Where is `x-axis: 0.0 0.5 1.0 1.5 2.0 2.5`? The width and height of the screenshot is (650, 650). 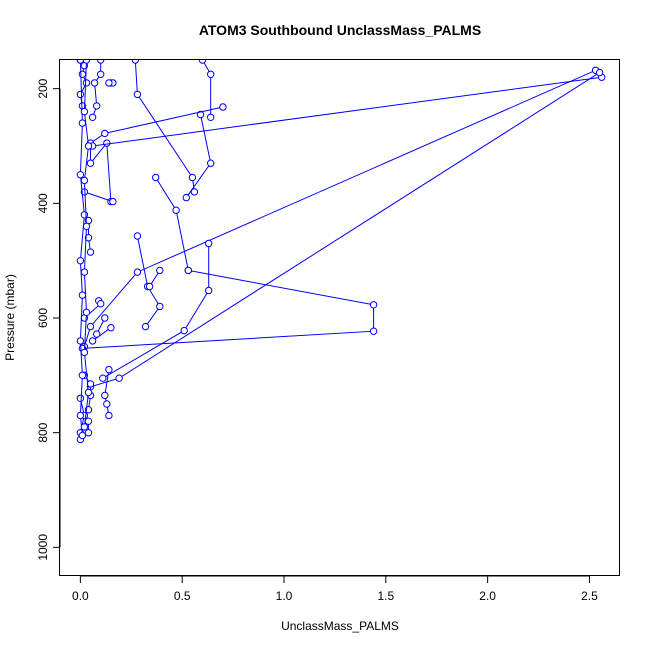 x-axis: 0.0 0.5 1.0 1.5 2.0 2.5 is located at coordinates (335, 589).